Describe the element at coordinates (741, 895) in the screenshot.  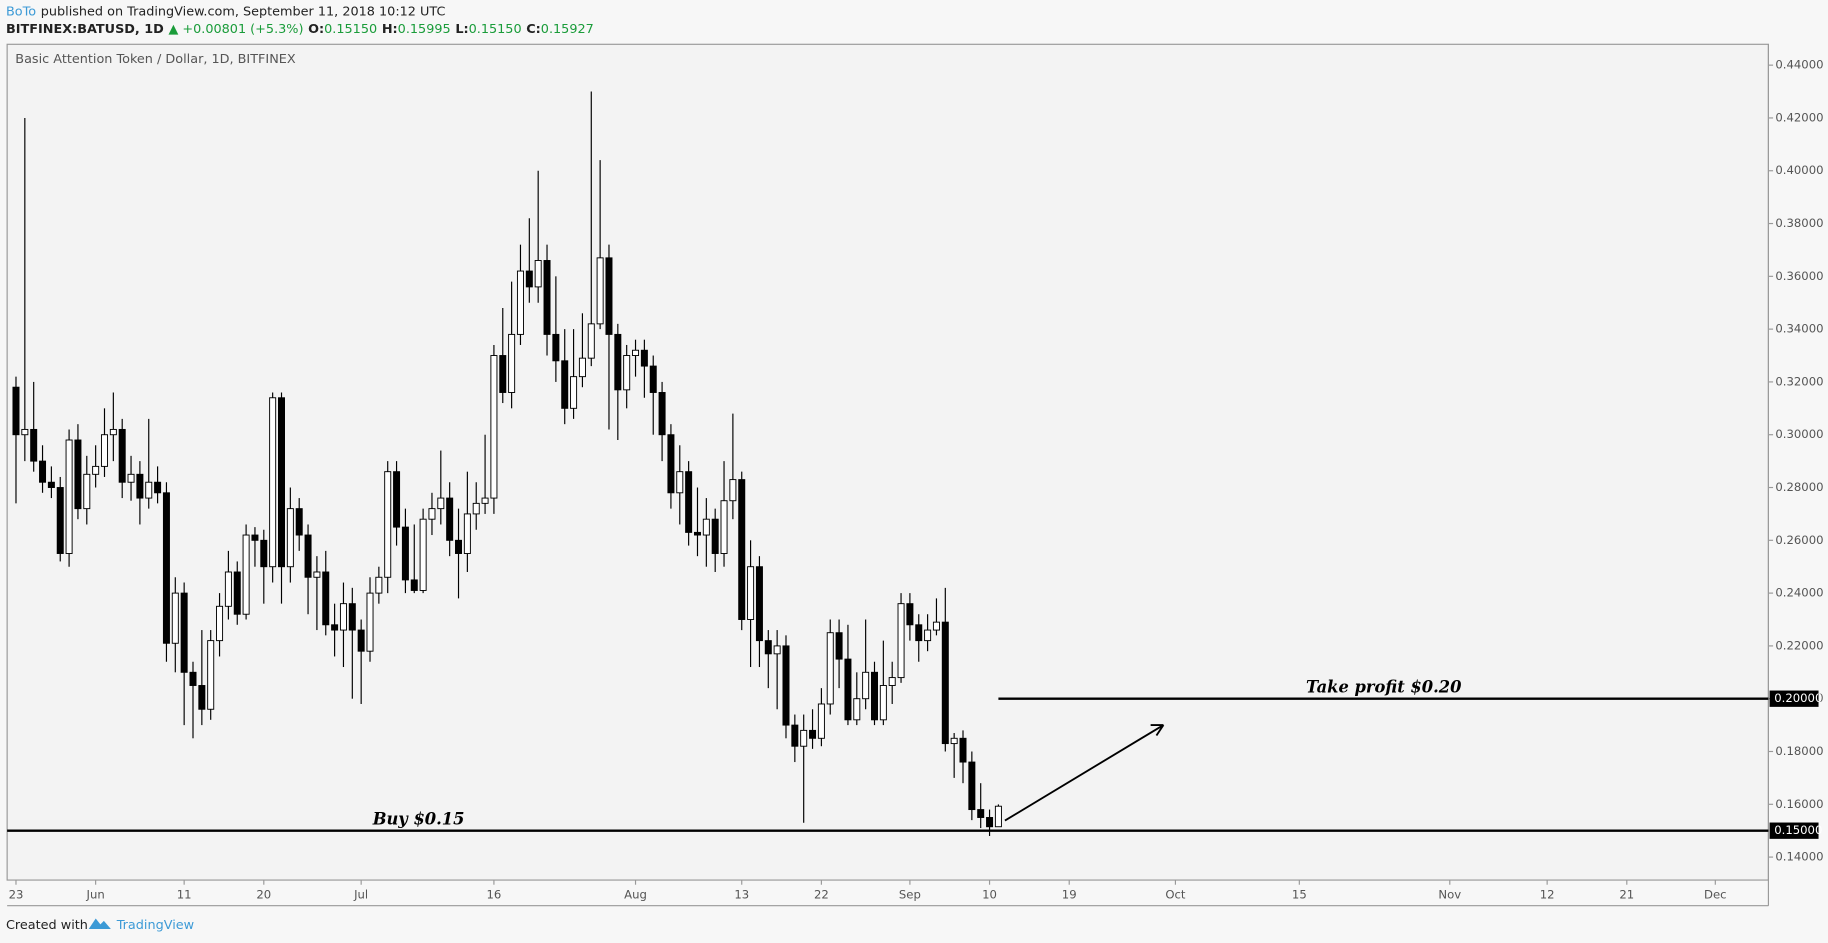
I see `x-tick-label: 13` at that location.